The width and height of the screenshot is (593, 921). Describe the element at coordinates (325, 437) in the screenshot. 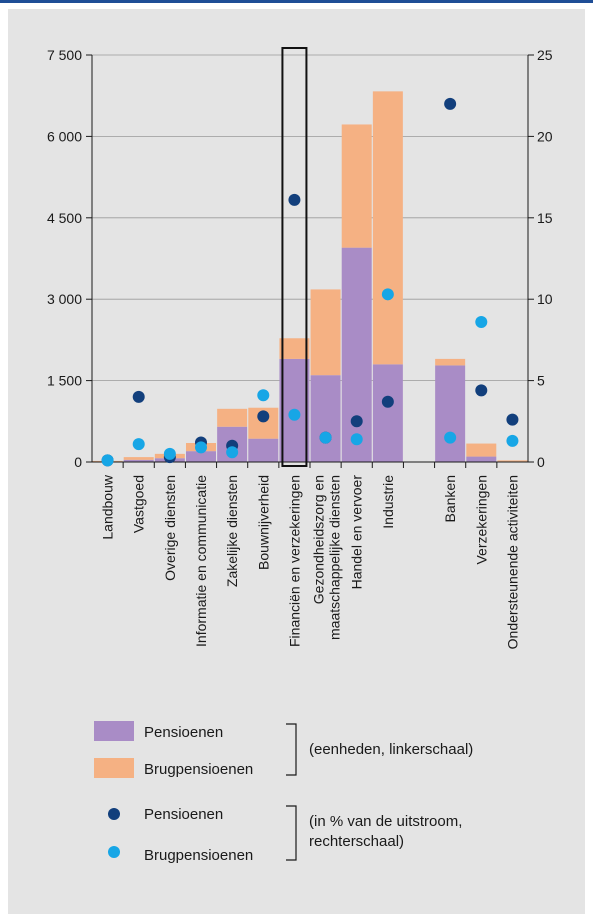

I see `dot-brugpensioenen-gezondheidszorg-en-maatschappelijke-diensten` at that location.